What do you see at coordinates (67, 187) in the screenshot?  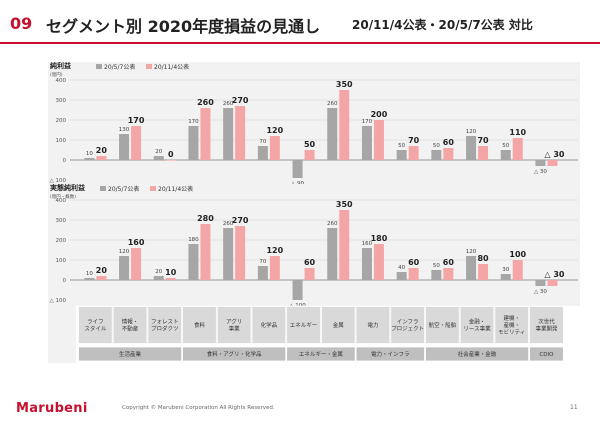 I see `chart-title: 実態純利益` at bounding box center [67, 187].